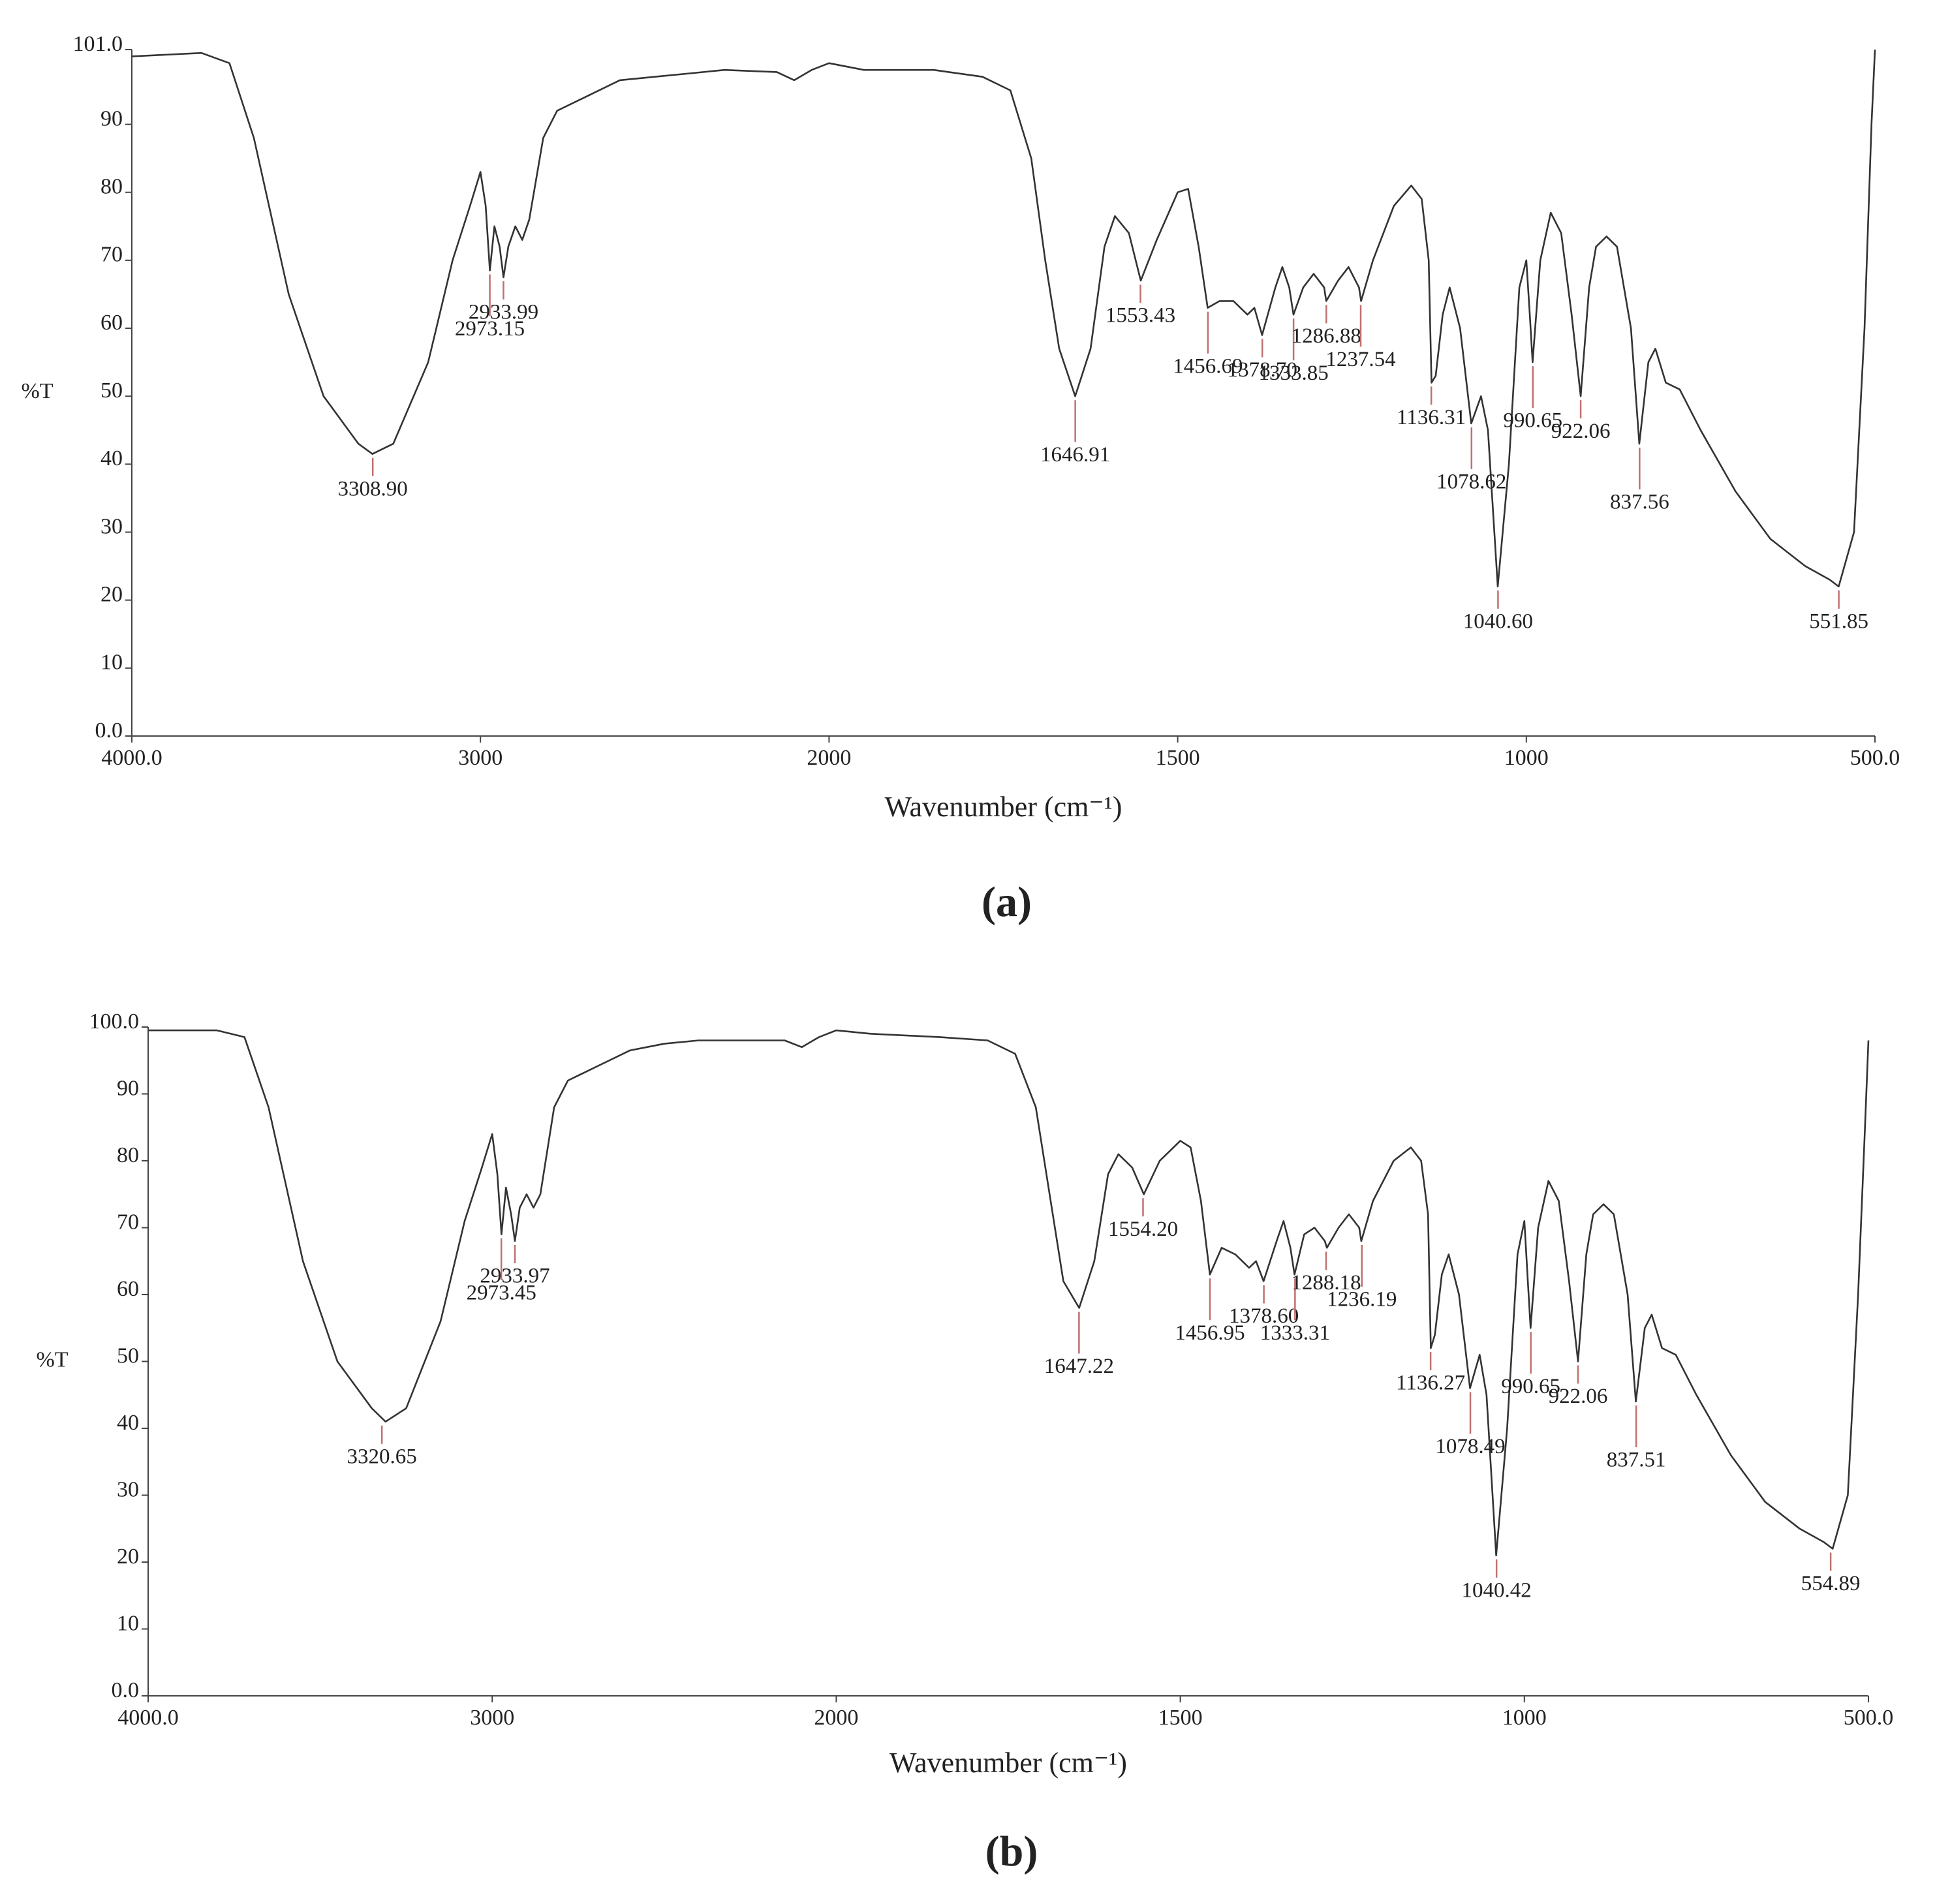 The width and height of the screenshot is (1935, 1904). What do you see at coordinates (1143, 1230) in the screenshot?
I see `peak-label: 1554.20` at bounding box center [1143, 1230].